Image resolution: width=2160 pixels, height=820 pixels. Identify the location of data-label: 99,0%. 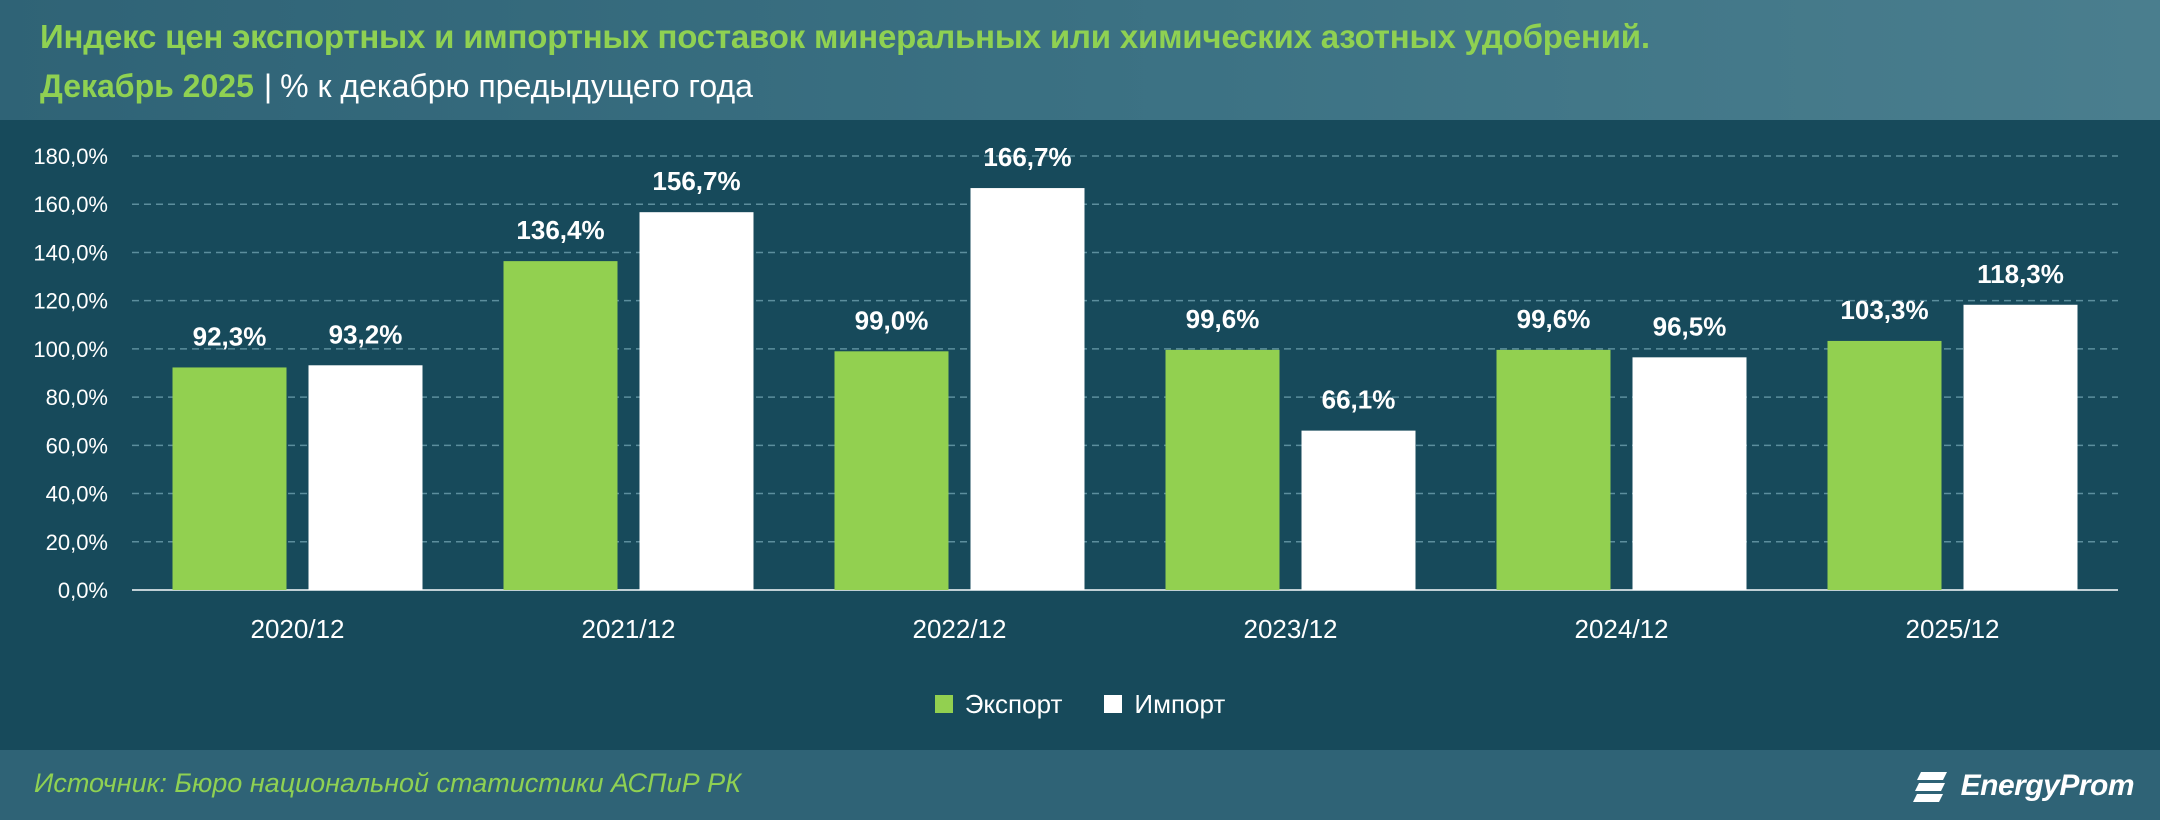
(892, 320).